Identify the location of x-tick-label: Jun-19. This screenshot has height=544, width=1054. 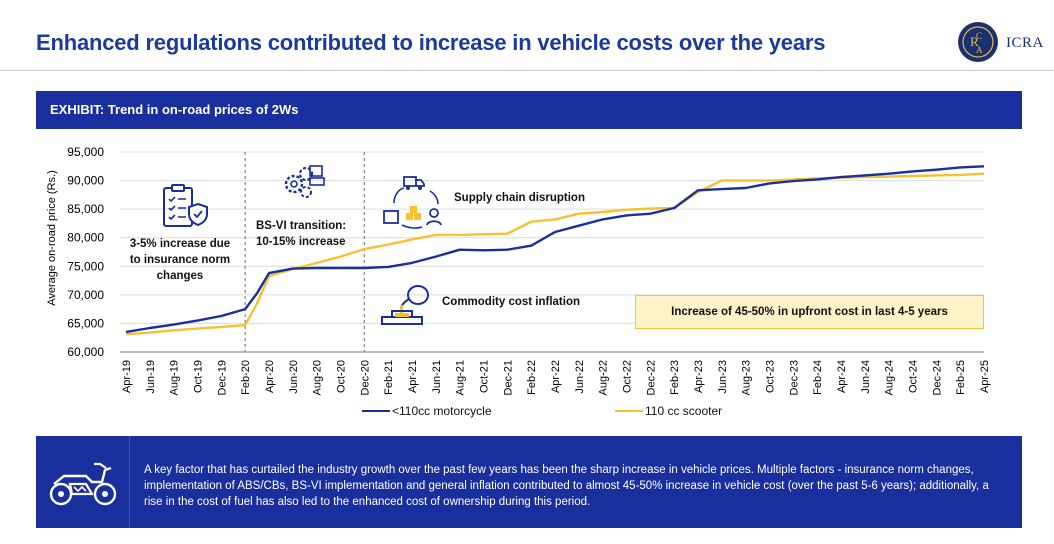
(151, 377).